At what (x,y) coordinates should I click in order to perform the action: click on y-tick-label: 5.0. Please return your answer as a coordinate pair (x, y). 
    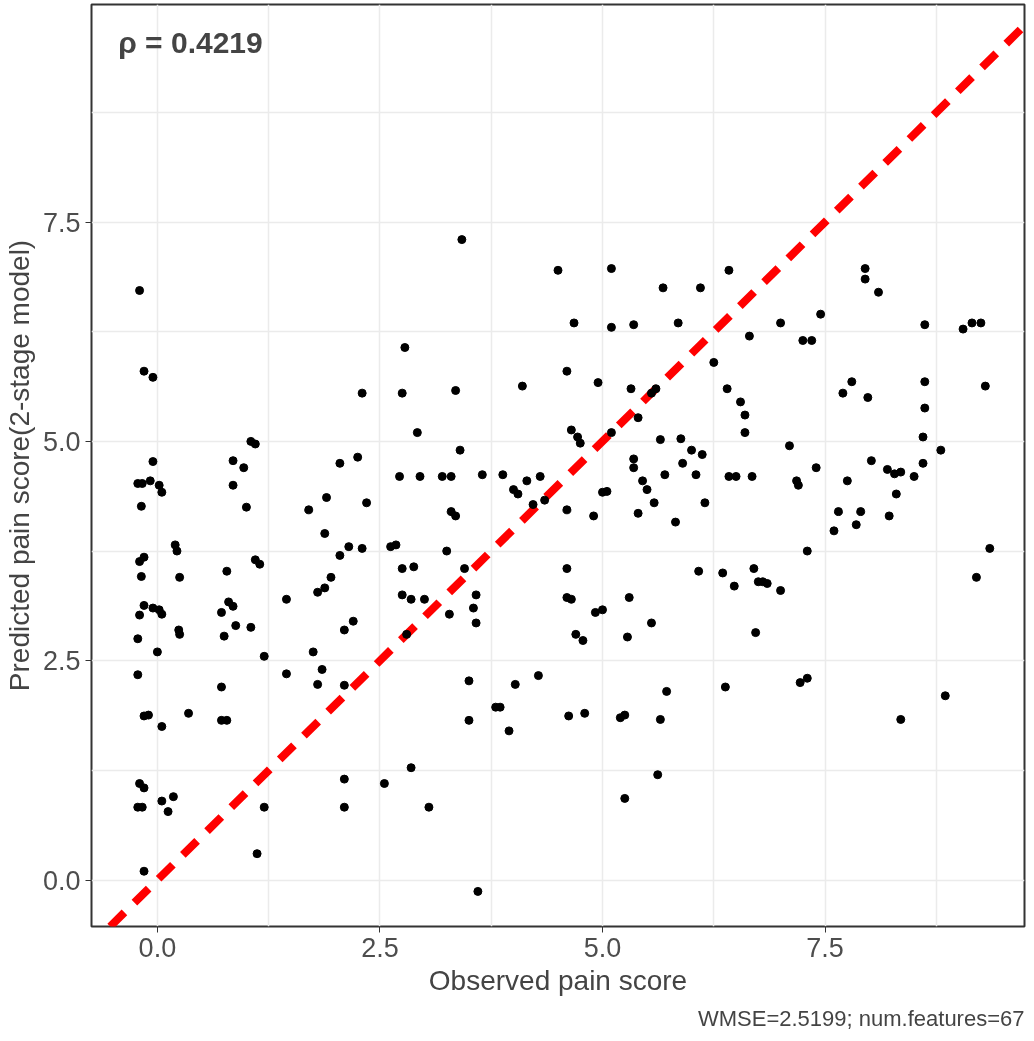
    Looking at the image, I should click on (61, 441).